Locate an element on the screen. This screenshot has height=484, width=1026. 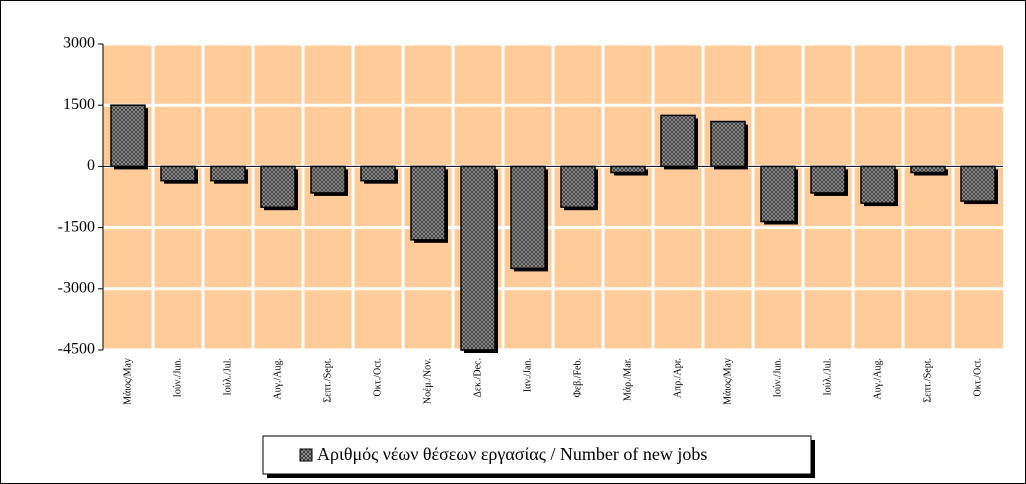
legend is located at coordinates (537, 455).